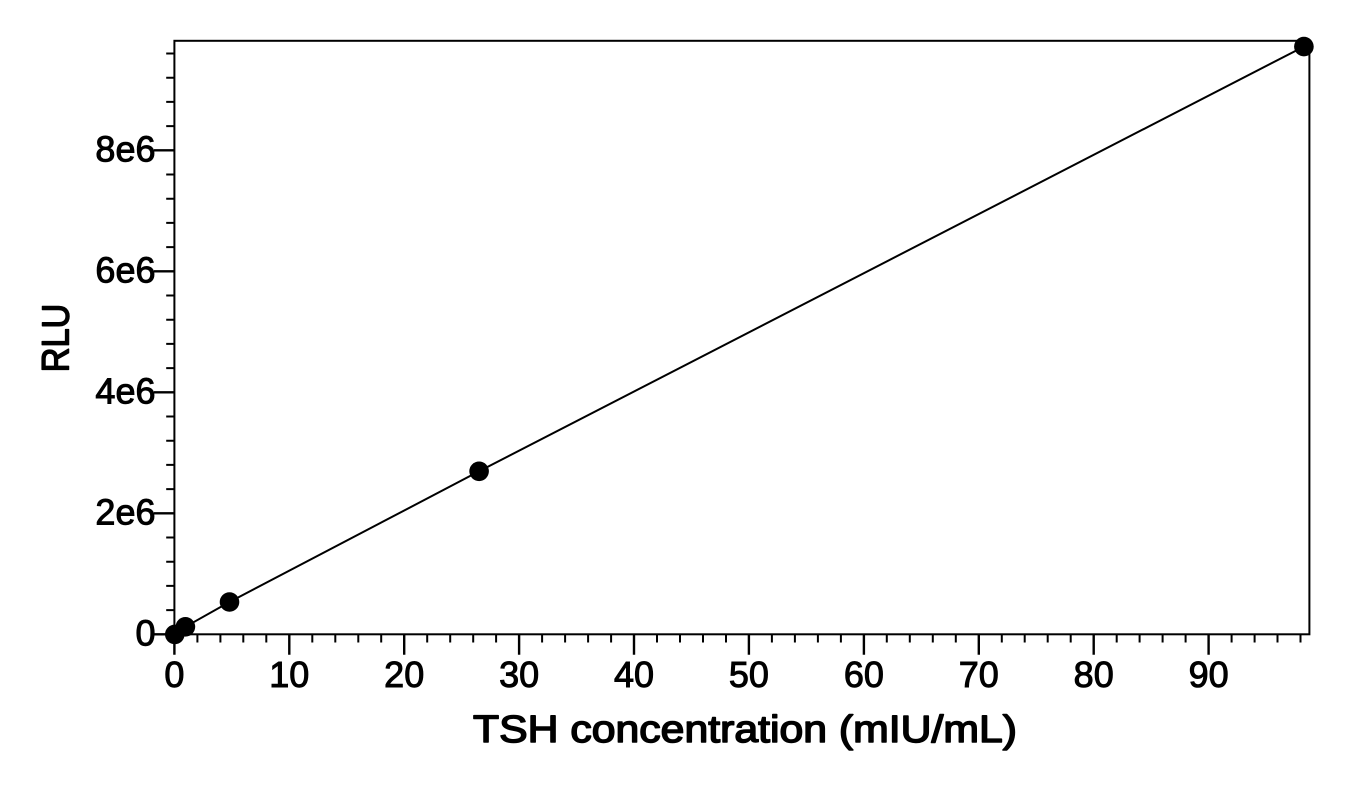 This screenshot has width=1364, height=788. Describe the element at coordinates (125, 511) in the screenshot. I see `svg-text: 2e6` at that location.